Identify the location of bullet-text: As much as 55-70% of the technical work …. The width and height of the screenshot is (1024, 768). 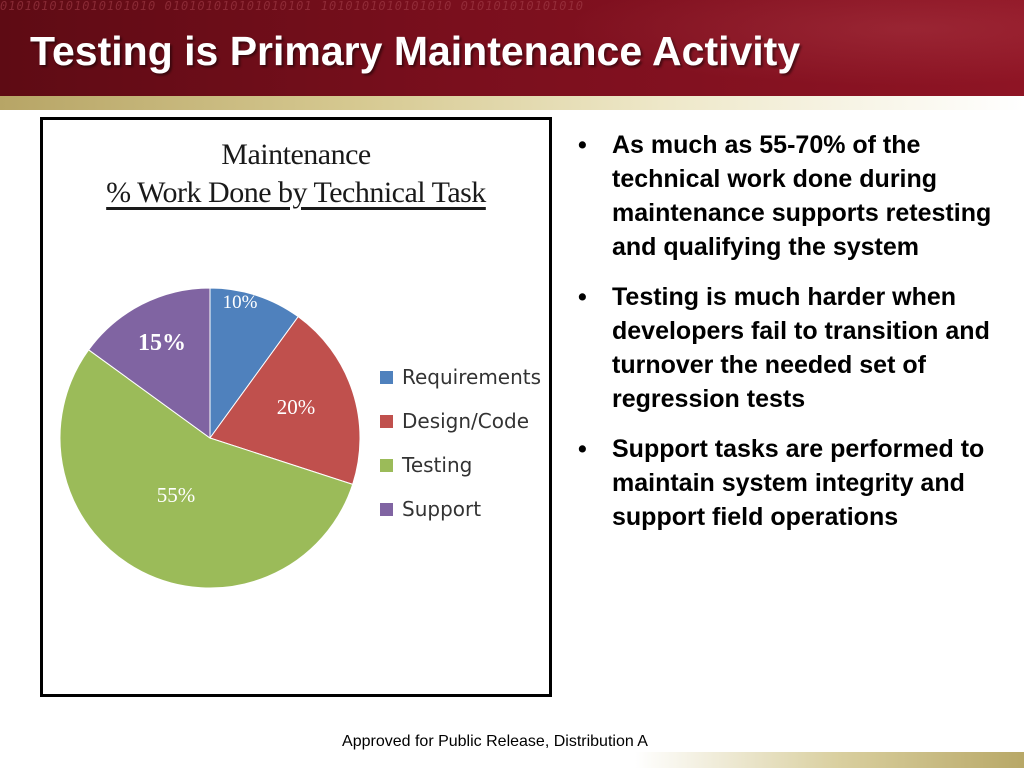
(802, 196).